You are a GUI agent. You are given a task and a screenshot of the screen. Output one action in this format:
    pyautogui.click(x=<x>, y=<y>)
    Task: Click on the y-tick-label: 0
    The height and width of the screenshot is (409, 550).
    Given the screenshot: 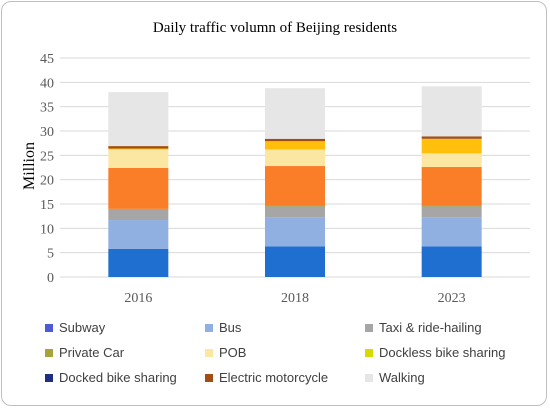 What is the action you would take?
    pyautogui.click(x=50, y=278)
    